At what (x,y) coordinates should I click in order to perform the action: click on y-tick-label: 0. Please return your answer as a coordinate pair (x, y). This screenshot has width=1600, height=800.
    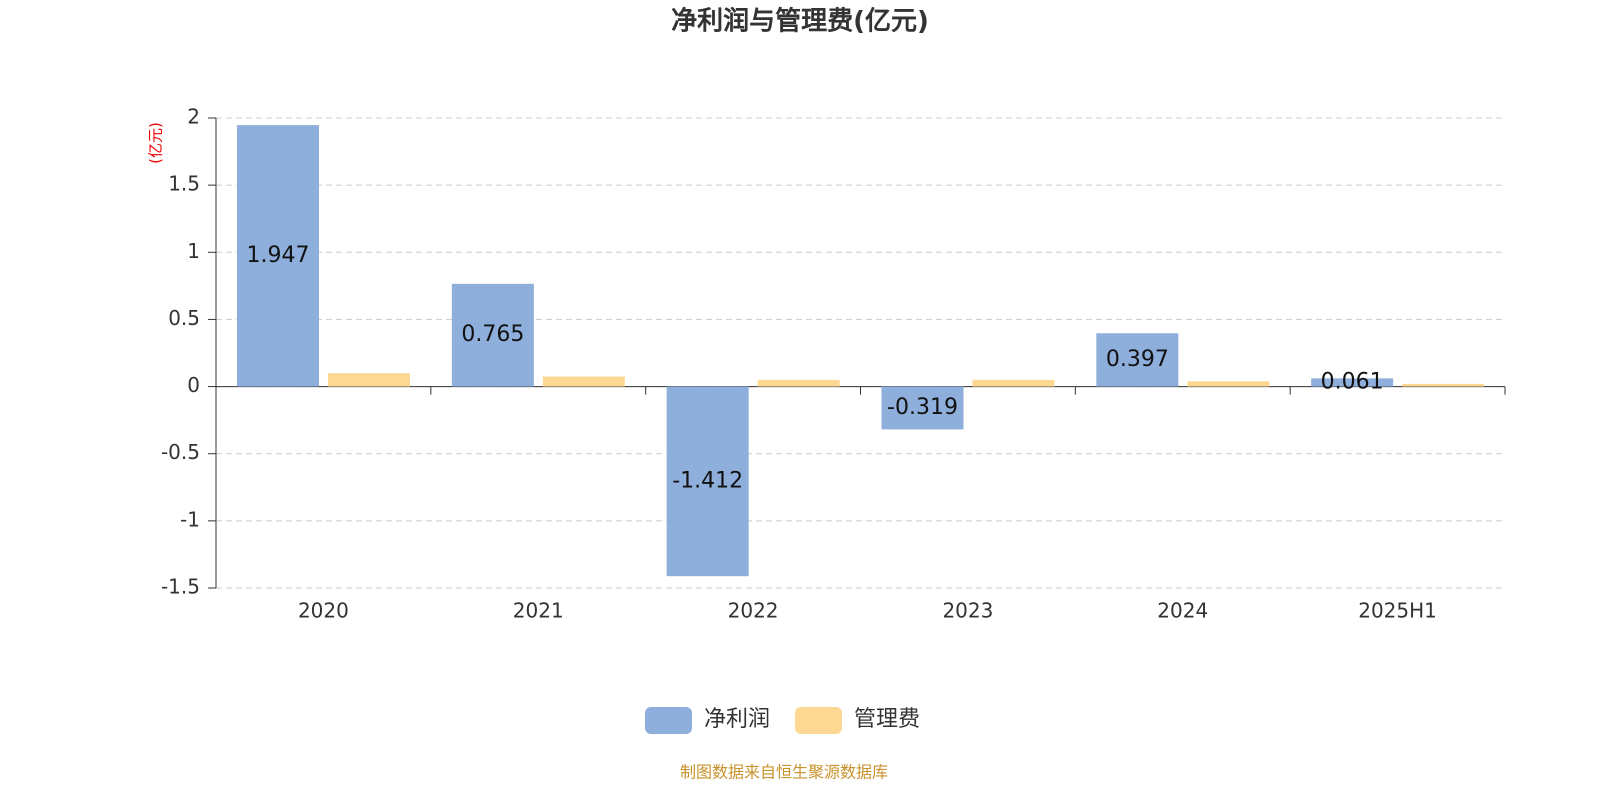
    Looking at the image, I should click on (193, 385).